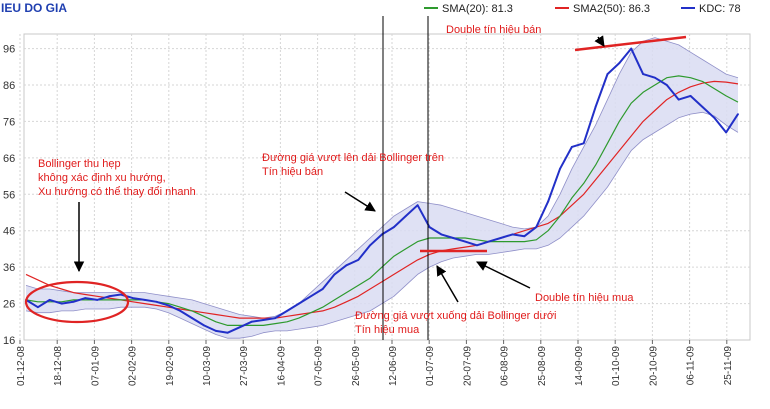 Image resolution: width=770 pixels, height=409 pixels. I want to click on x-tick-label: 20-10-09, so click(653, 366).